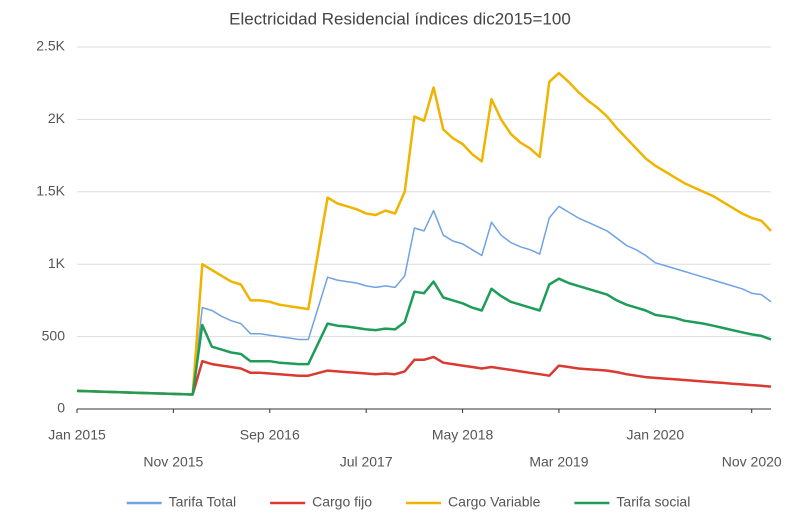 Image resolution: width=797 pixels, height=518 pixels. What do you see at coordinates (656, 435) in the screenshot?
I see `x-tick-label: Jan 2020` at bounding box center [656, 435].